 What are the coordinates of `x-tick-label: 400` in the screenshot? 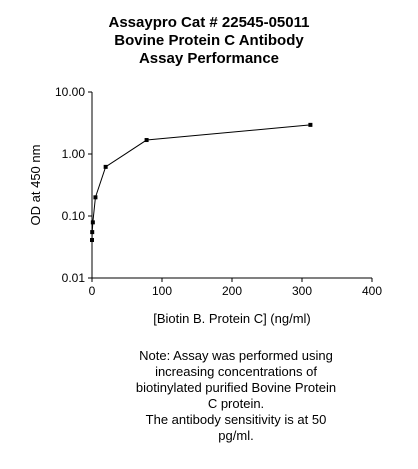 It's located at (372, 291).